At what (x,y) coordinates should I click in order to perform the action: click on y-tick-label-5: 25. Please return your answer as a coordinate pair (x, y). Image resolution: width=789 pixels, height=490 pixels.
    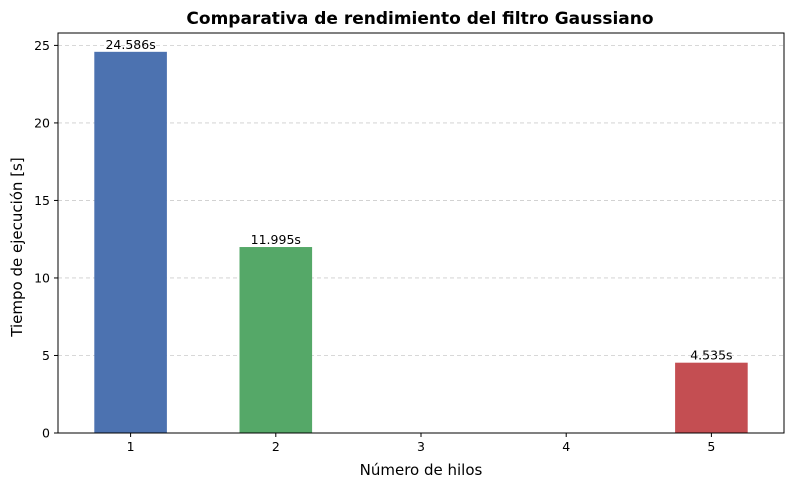
    Looking at the image, I should click on (42, 45).